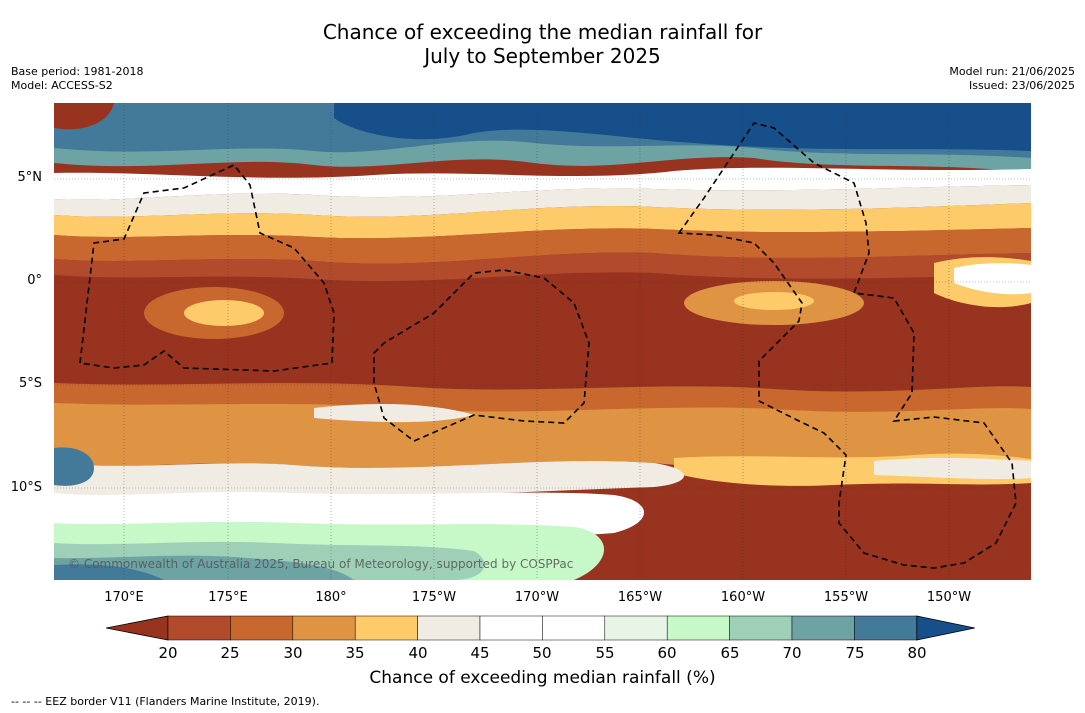  I want to click on equatorial-patch-east-core, so click(774, 301).